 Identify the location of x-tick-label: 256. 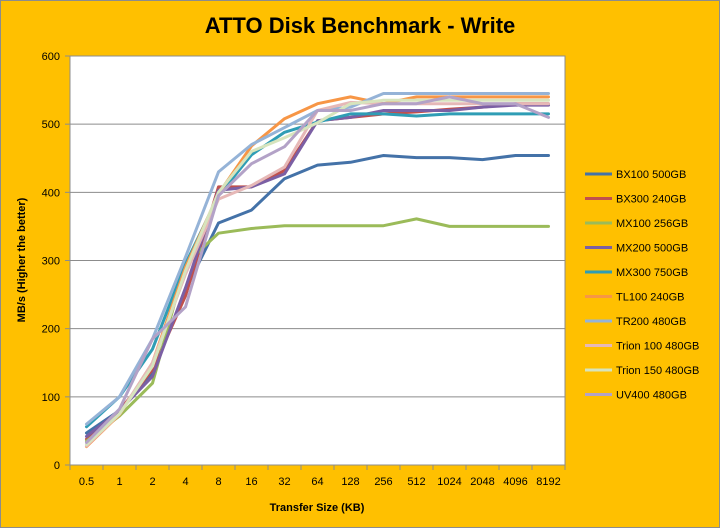
(383, 482).